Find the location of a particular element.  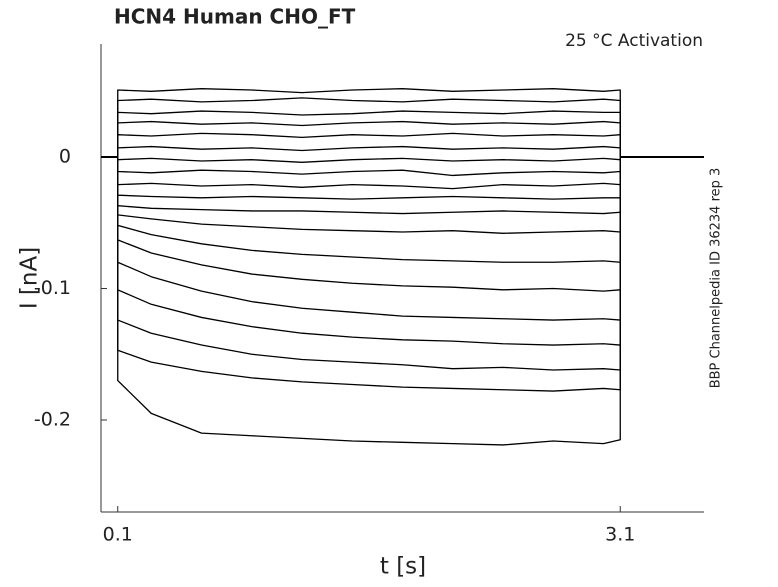

x-axis-label: t [s] is located at coordinates (403, 567).